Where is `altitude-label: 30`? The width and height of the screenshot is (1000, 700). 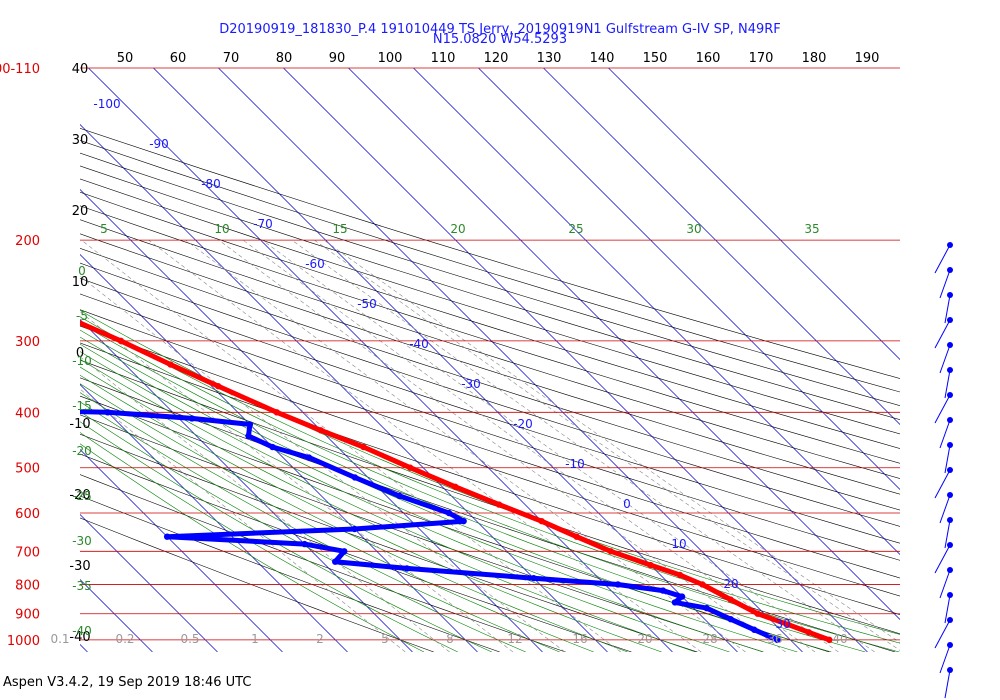
altitude-label: 30 is located at coordinates (80, 140).